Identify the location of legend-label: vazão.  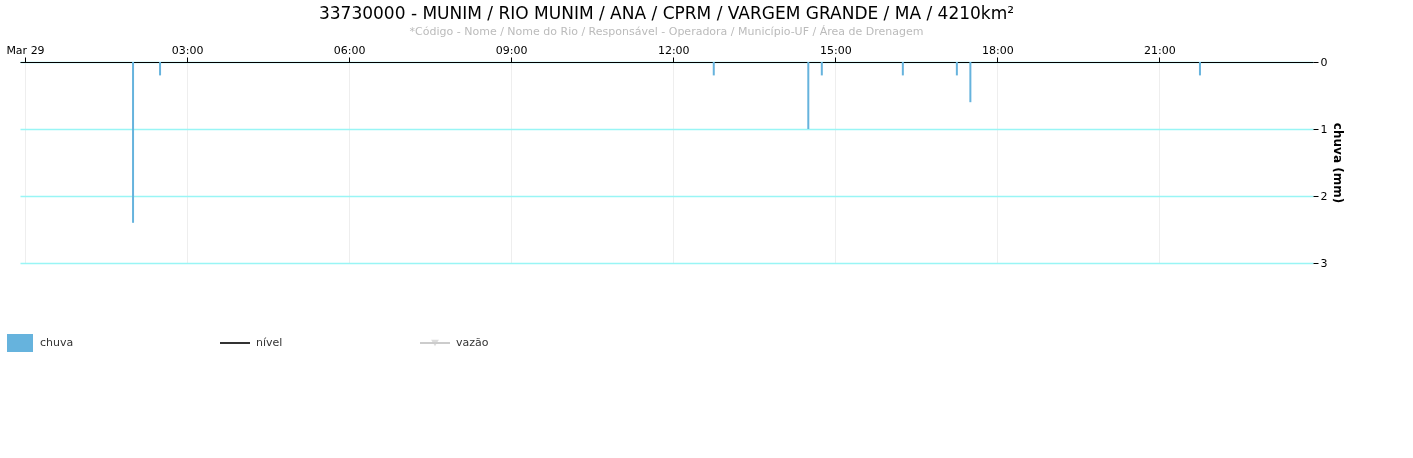
(472, 342).